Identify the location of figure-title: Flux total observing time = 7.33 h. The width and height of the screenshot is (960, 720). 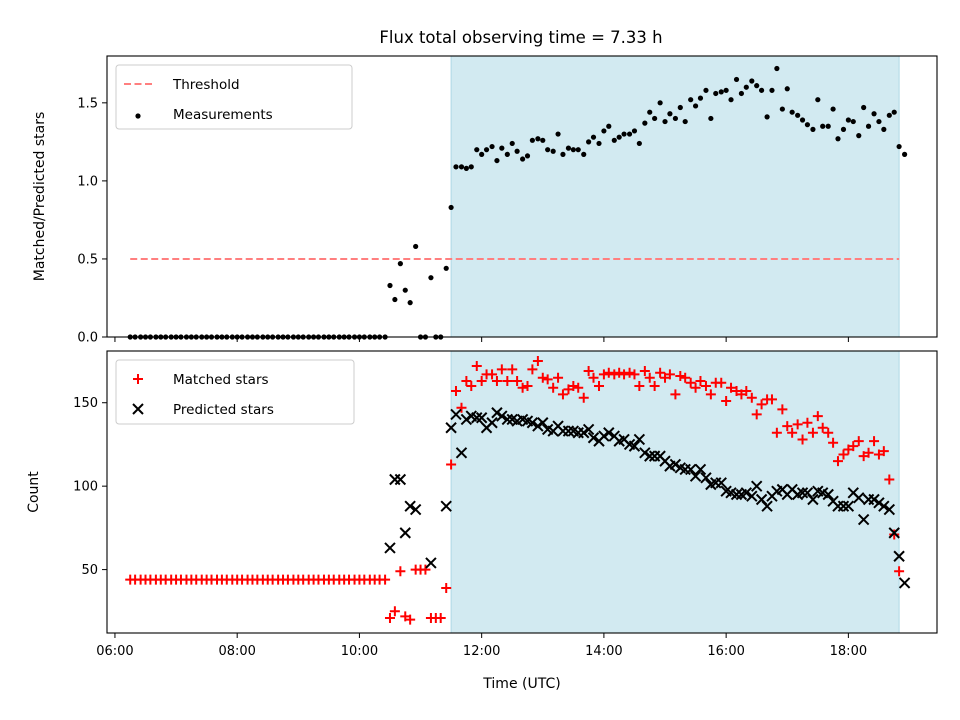
(520, 37).